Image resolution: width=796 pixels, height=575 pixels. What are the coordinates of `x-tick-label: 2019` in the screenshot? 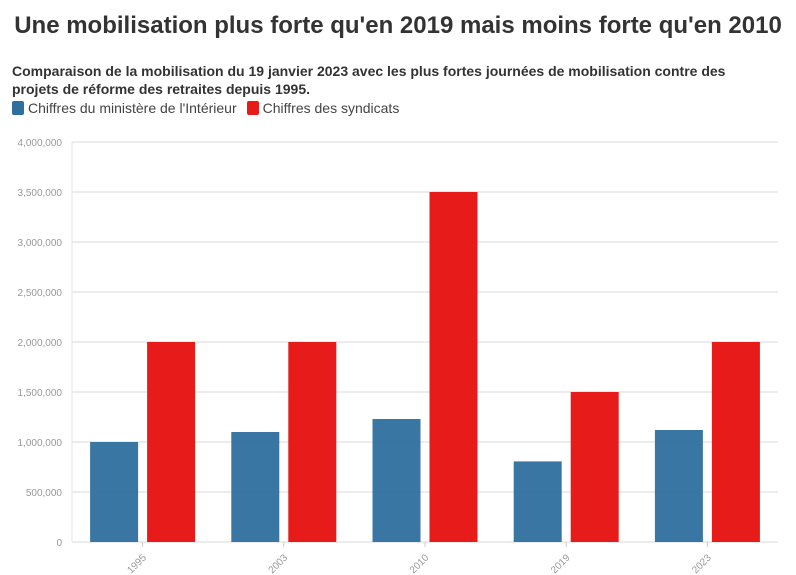 It's located at (561, 563).